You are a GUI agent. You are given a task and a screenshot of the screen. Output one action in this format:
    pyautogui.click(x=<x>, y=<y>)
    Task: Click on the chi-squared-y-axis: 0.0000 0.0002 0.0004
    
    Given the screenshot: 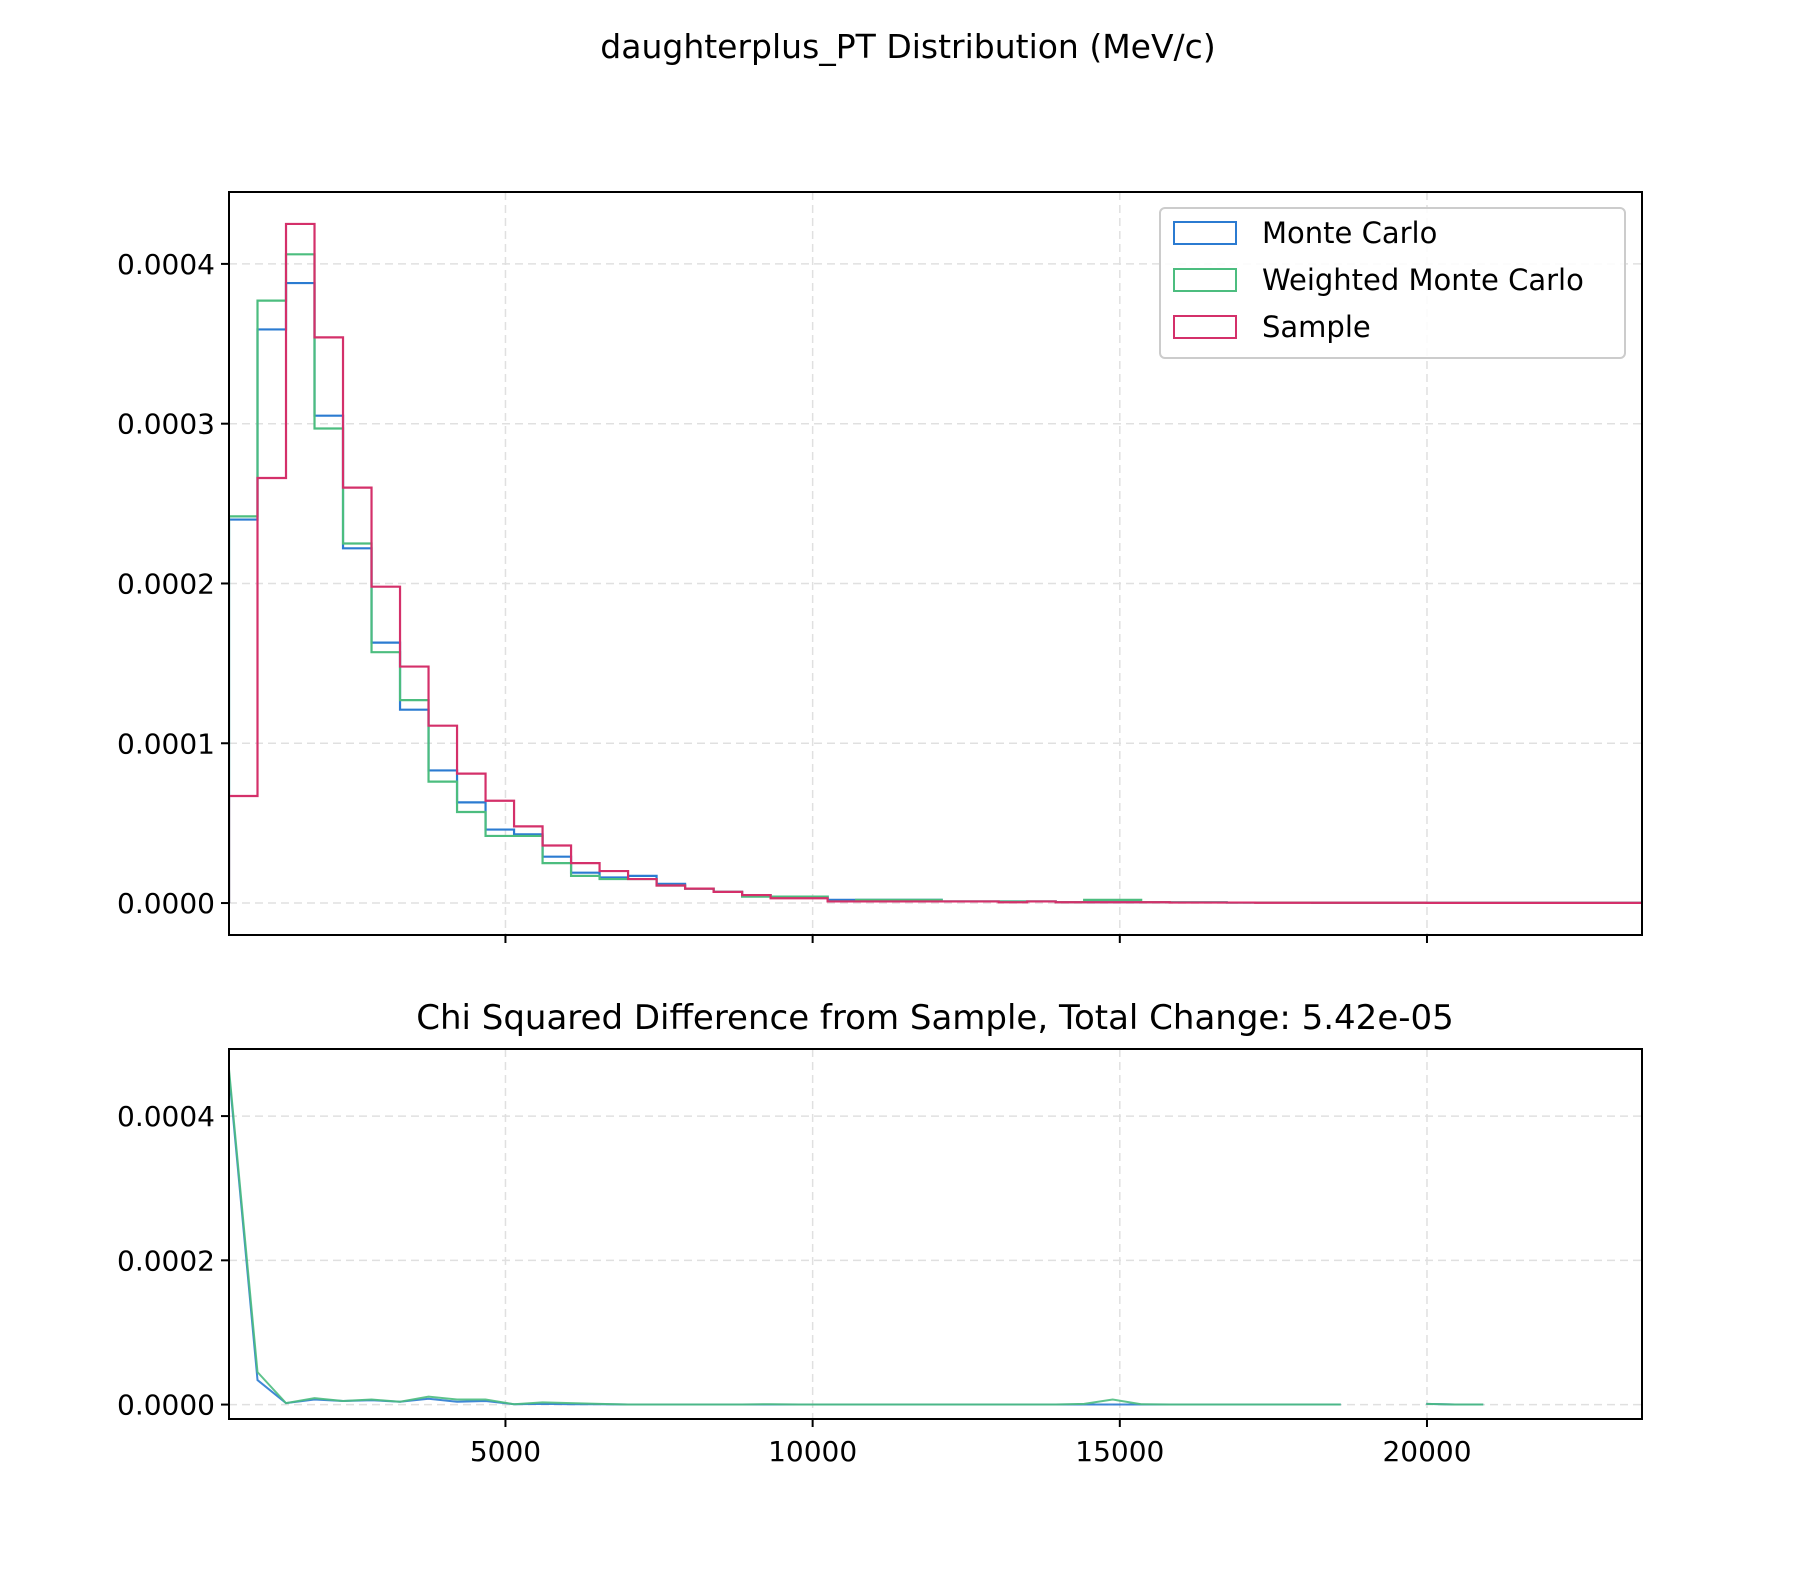 What is the action you would take?
    pyautogui.click(x=173, y=1261)
    